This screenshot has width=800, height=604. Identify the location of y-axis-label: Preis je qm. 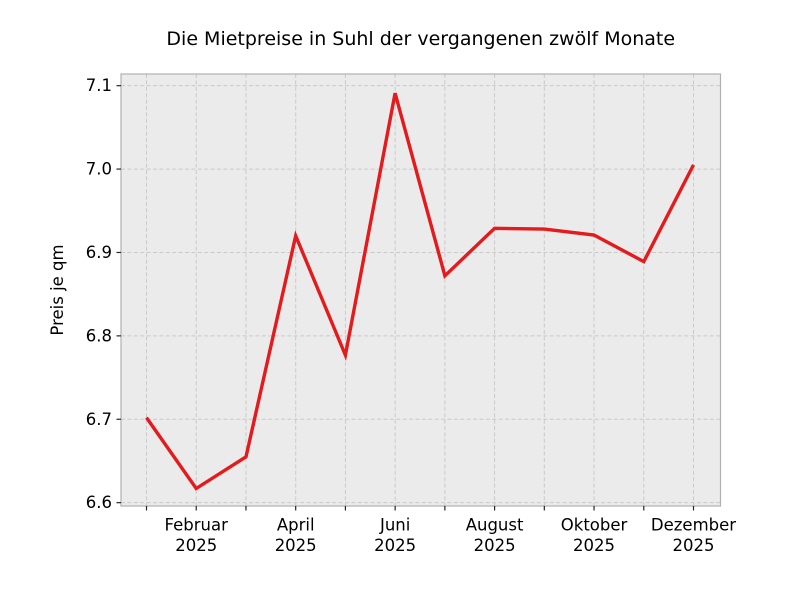
(57, 289).